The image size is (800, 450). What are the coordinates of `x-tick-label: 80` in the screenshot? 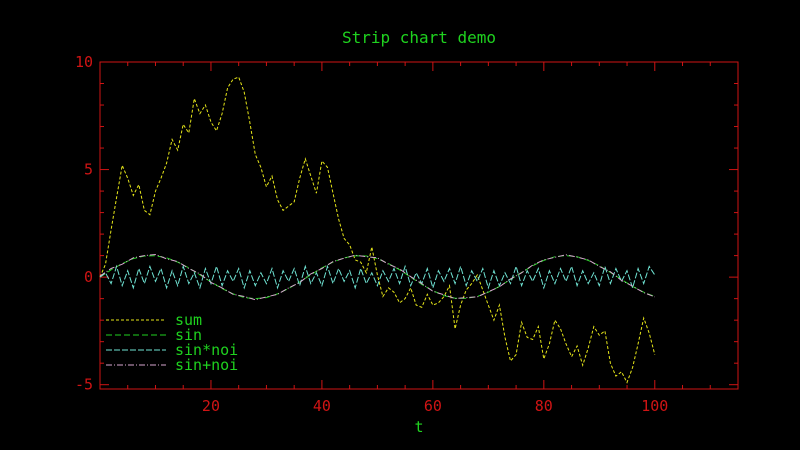 It's located at (544, 406).